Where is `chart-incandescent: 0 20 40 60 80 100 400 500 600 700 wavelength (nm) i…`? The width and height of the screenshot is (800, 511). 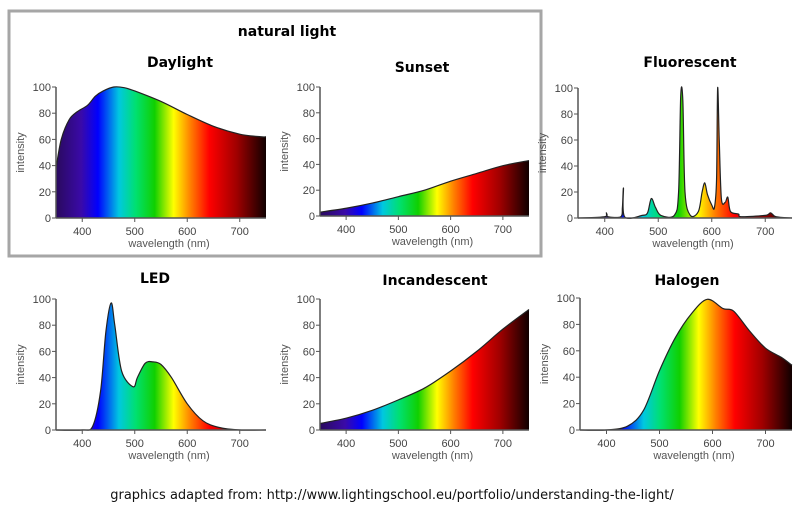
chart-incandescent: 0 20 40 60 80 100 400 500 600 700 wavelength (nm) i… is located at coordinates (404, 367).